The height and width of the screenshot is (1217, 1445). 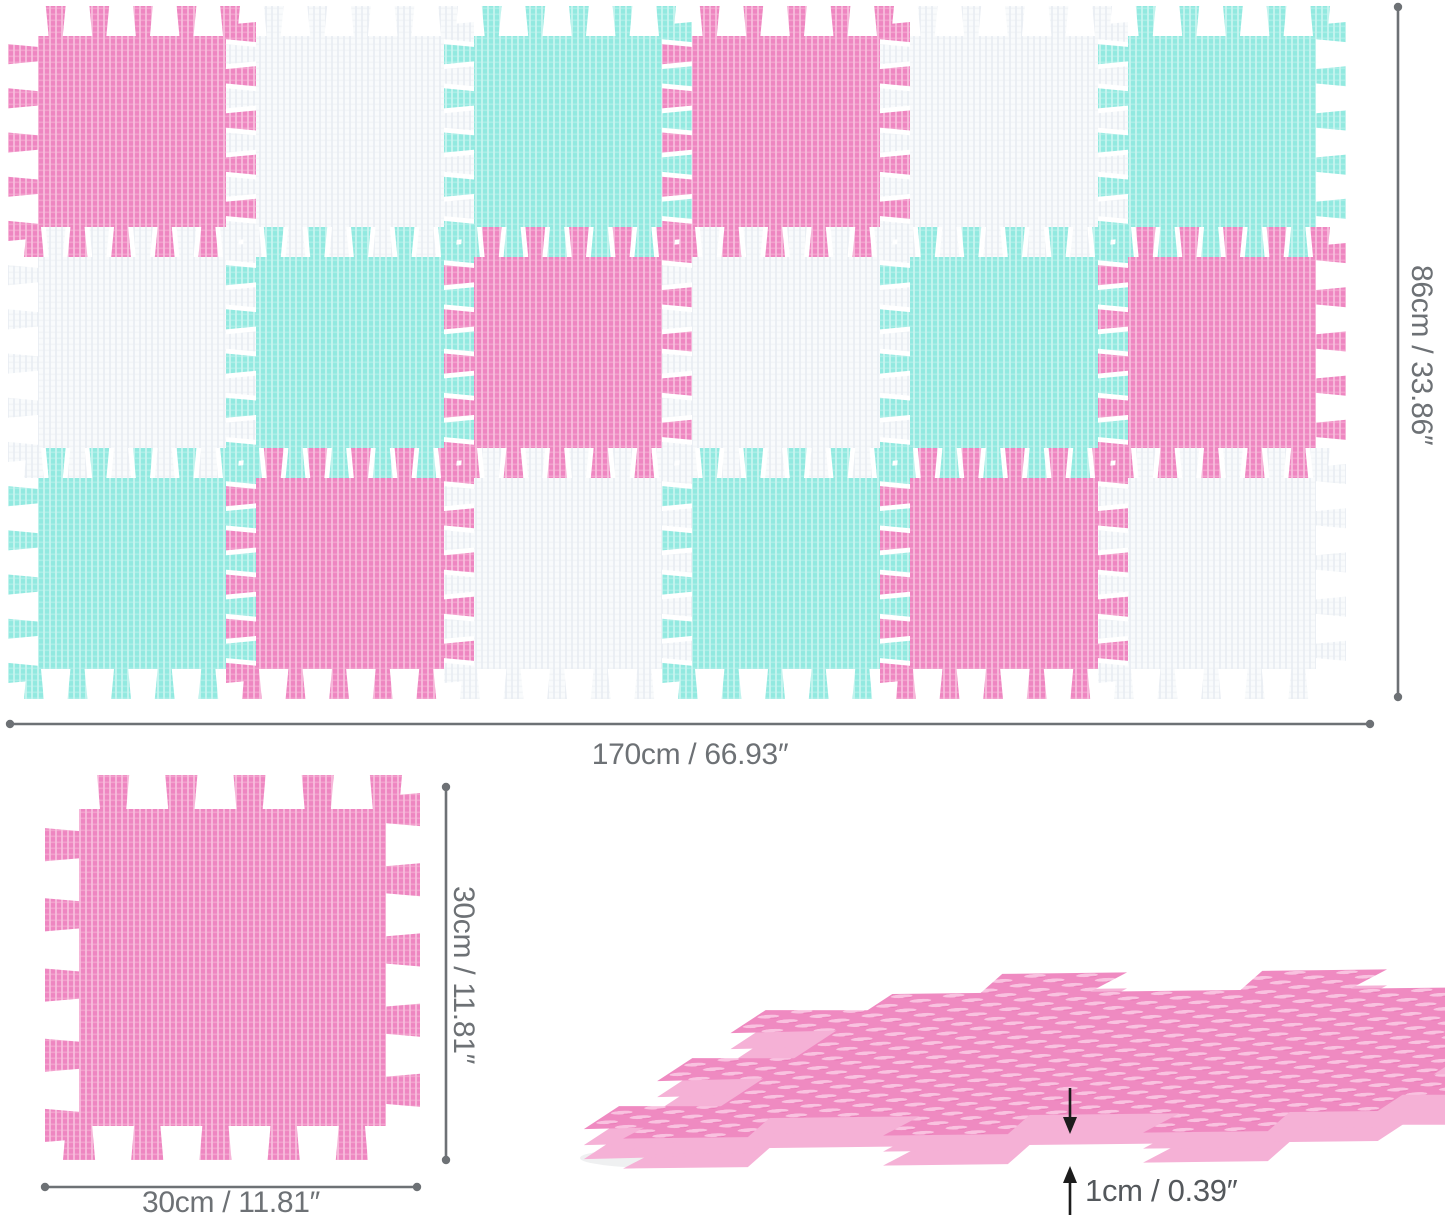 What do you see at coordinates (232, 967) in the screenshot?
I see `single-tile-figure` at bounding box center [232, 967].